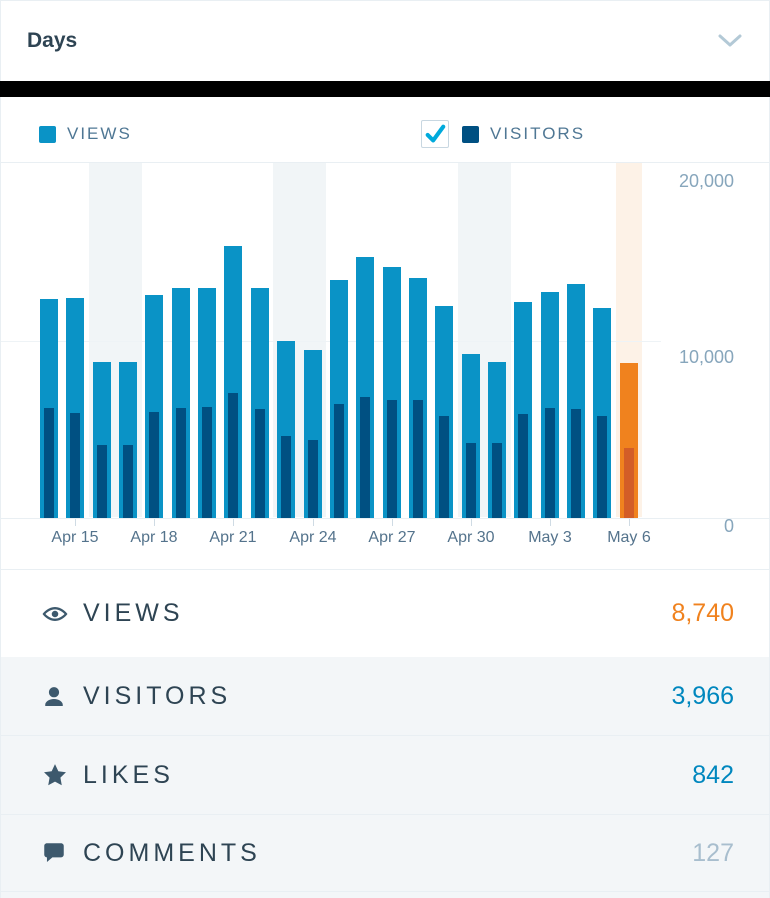 Image resolution: width=770 pixels, height=898 pixels. Describe the element at coordinates (233, 537) in the screenshot. I see `x-axis-label: Apr 21` at that location.